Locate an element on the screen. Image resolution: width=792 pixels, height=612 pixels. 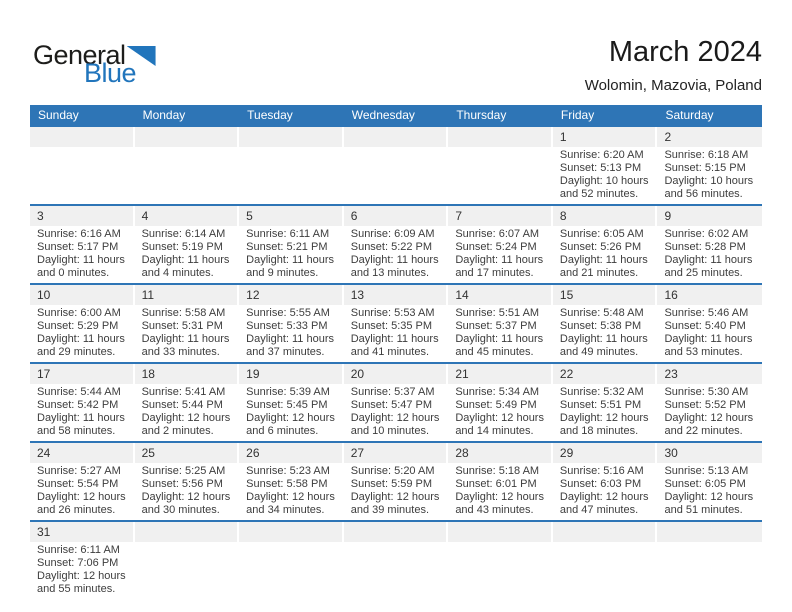
daylight-text: Daylight: 12 hours and 43 minutes. is located at coordinates (499, 503).